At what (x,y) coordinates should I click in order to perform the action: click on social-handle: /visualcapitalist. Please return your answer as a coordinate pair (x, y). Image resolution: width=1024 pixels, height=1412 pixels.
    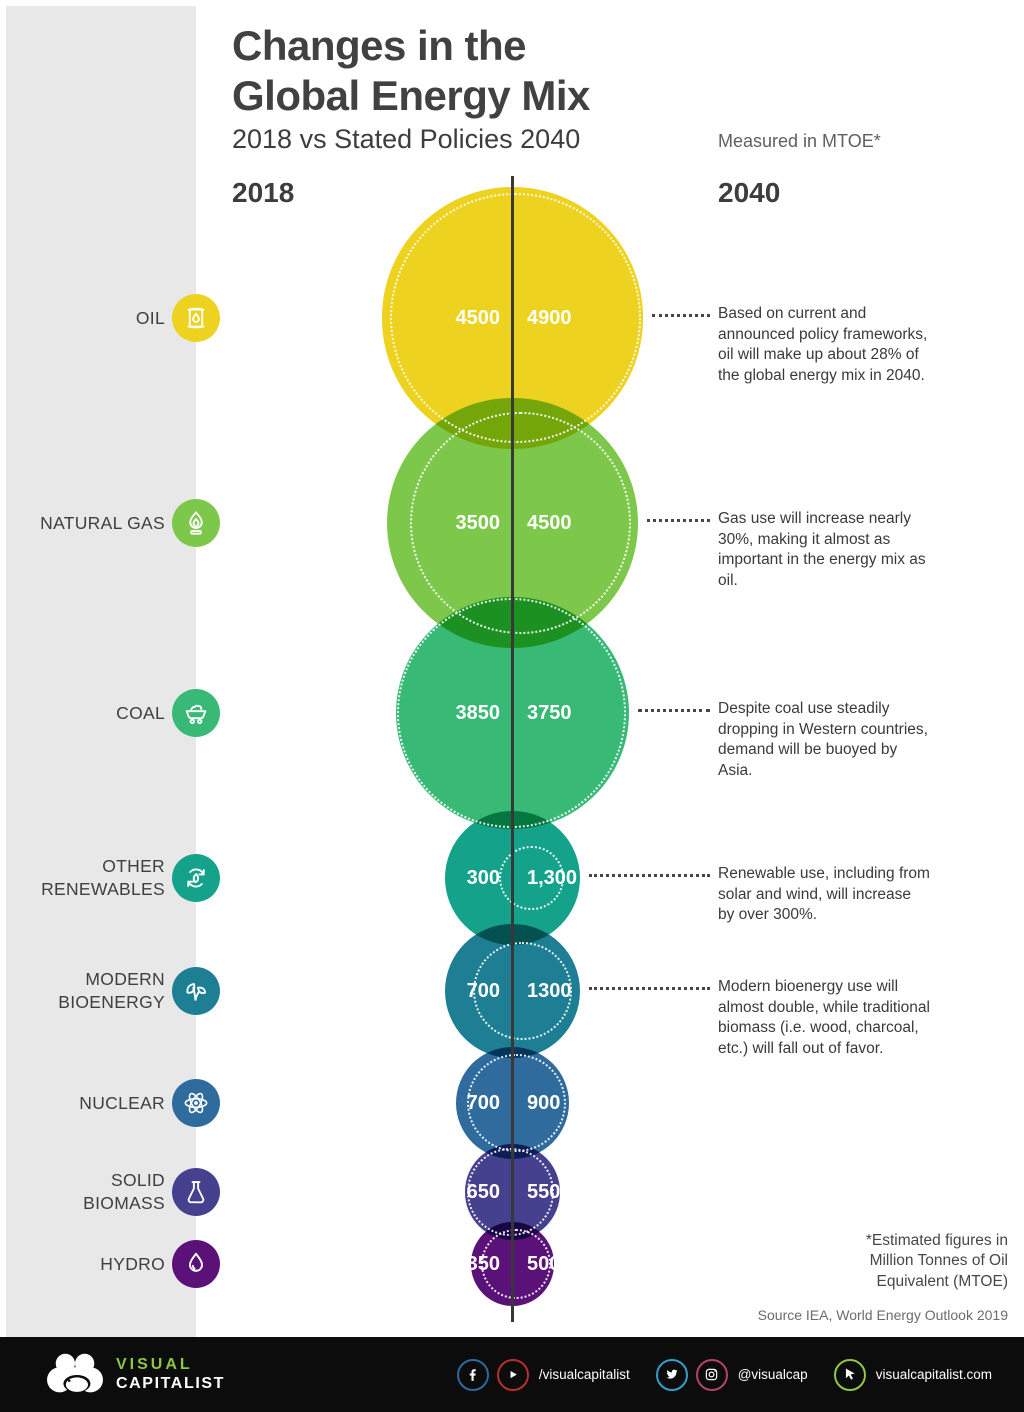
    Looking at the image, I should click on (584, 1374).